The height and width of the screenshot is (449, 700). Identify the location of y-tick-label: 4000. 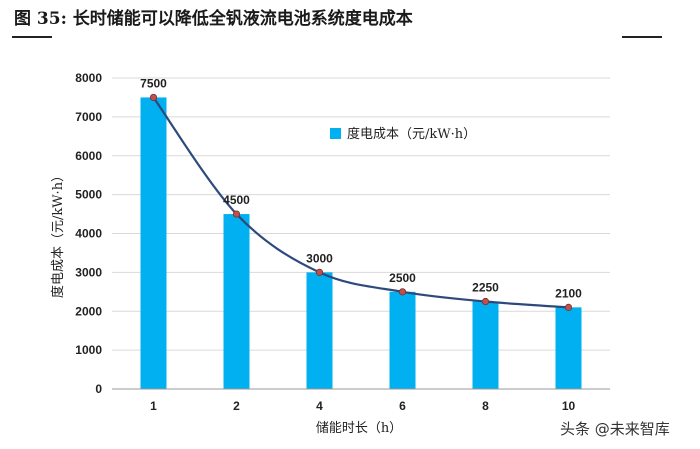
(88, 234).